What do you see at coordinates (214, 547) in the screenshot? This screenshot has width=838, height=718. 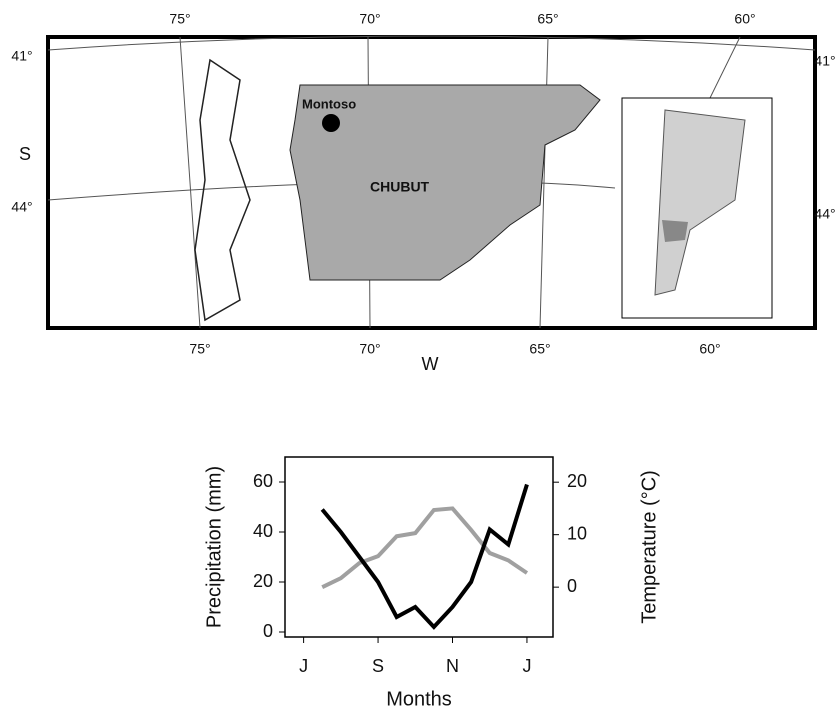 I see `y-axis-label: Precipitation (mm)` at bounding box center [214, 547].